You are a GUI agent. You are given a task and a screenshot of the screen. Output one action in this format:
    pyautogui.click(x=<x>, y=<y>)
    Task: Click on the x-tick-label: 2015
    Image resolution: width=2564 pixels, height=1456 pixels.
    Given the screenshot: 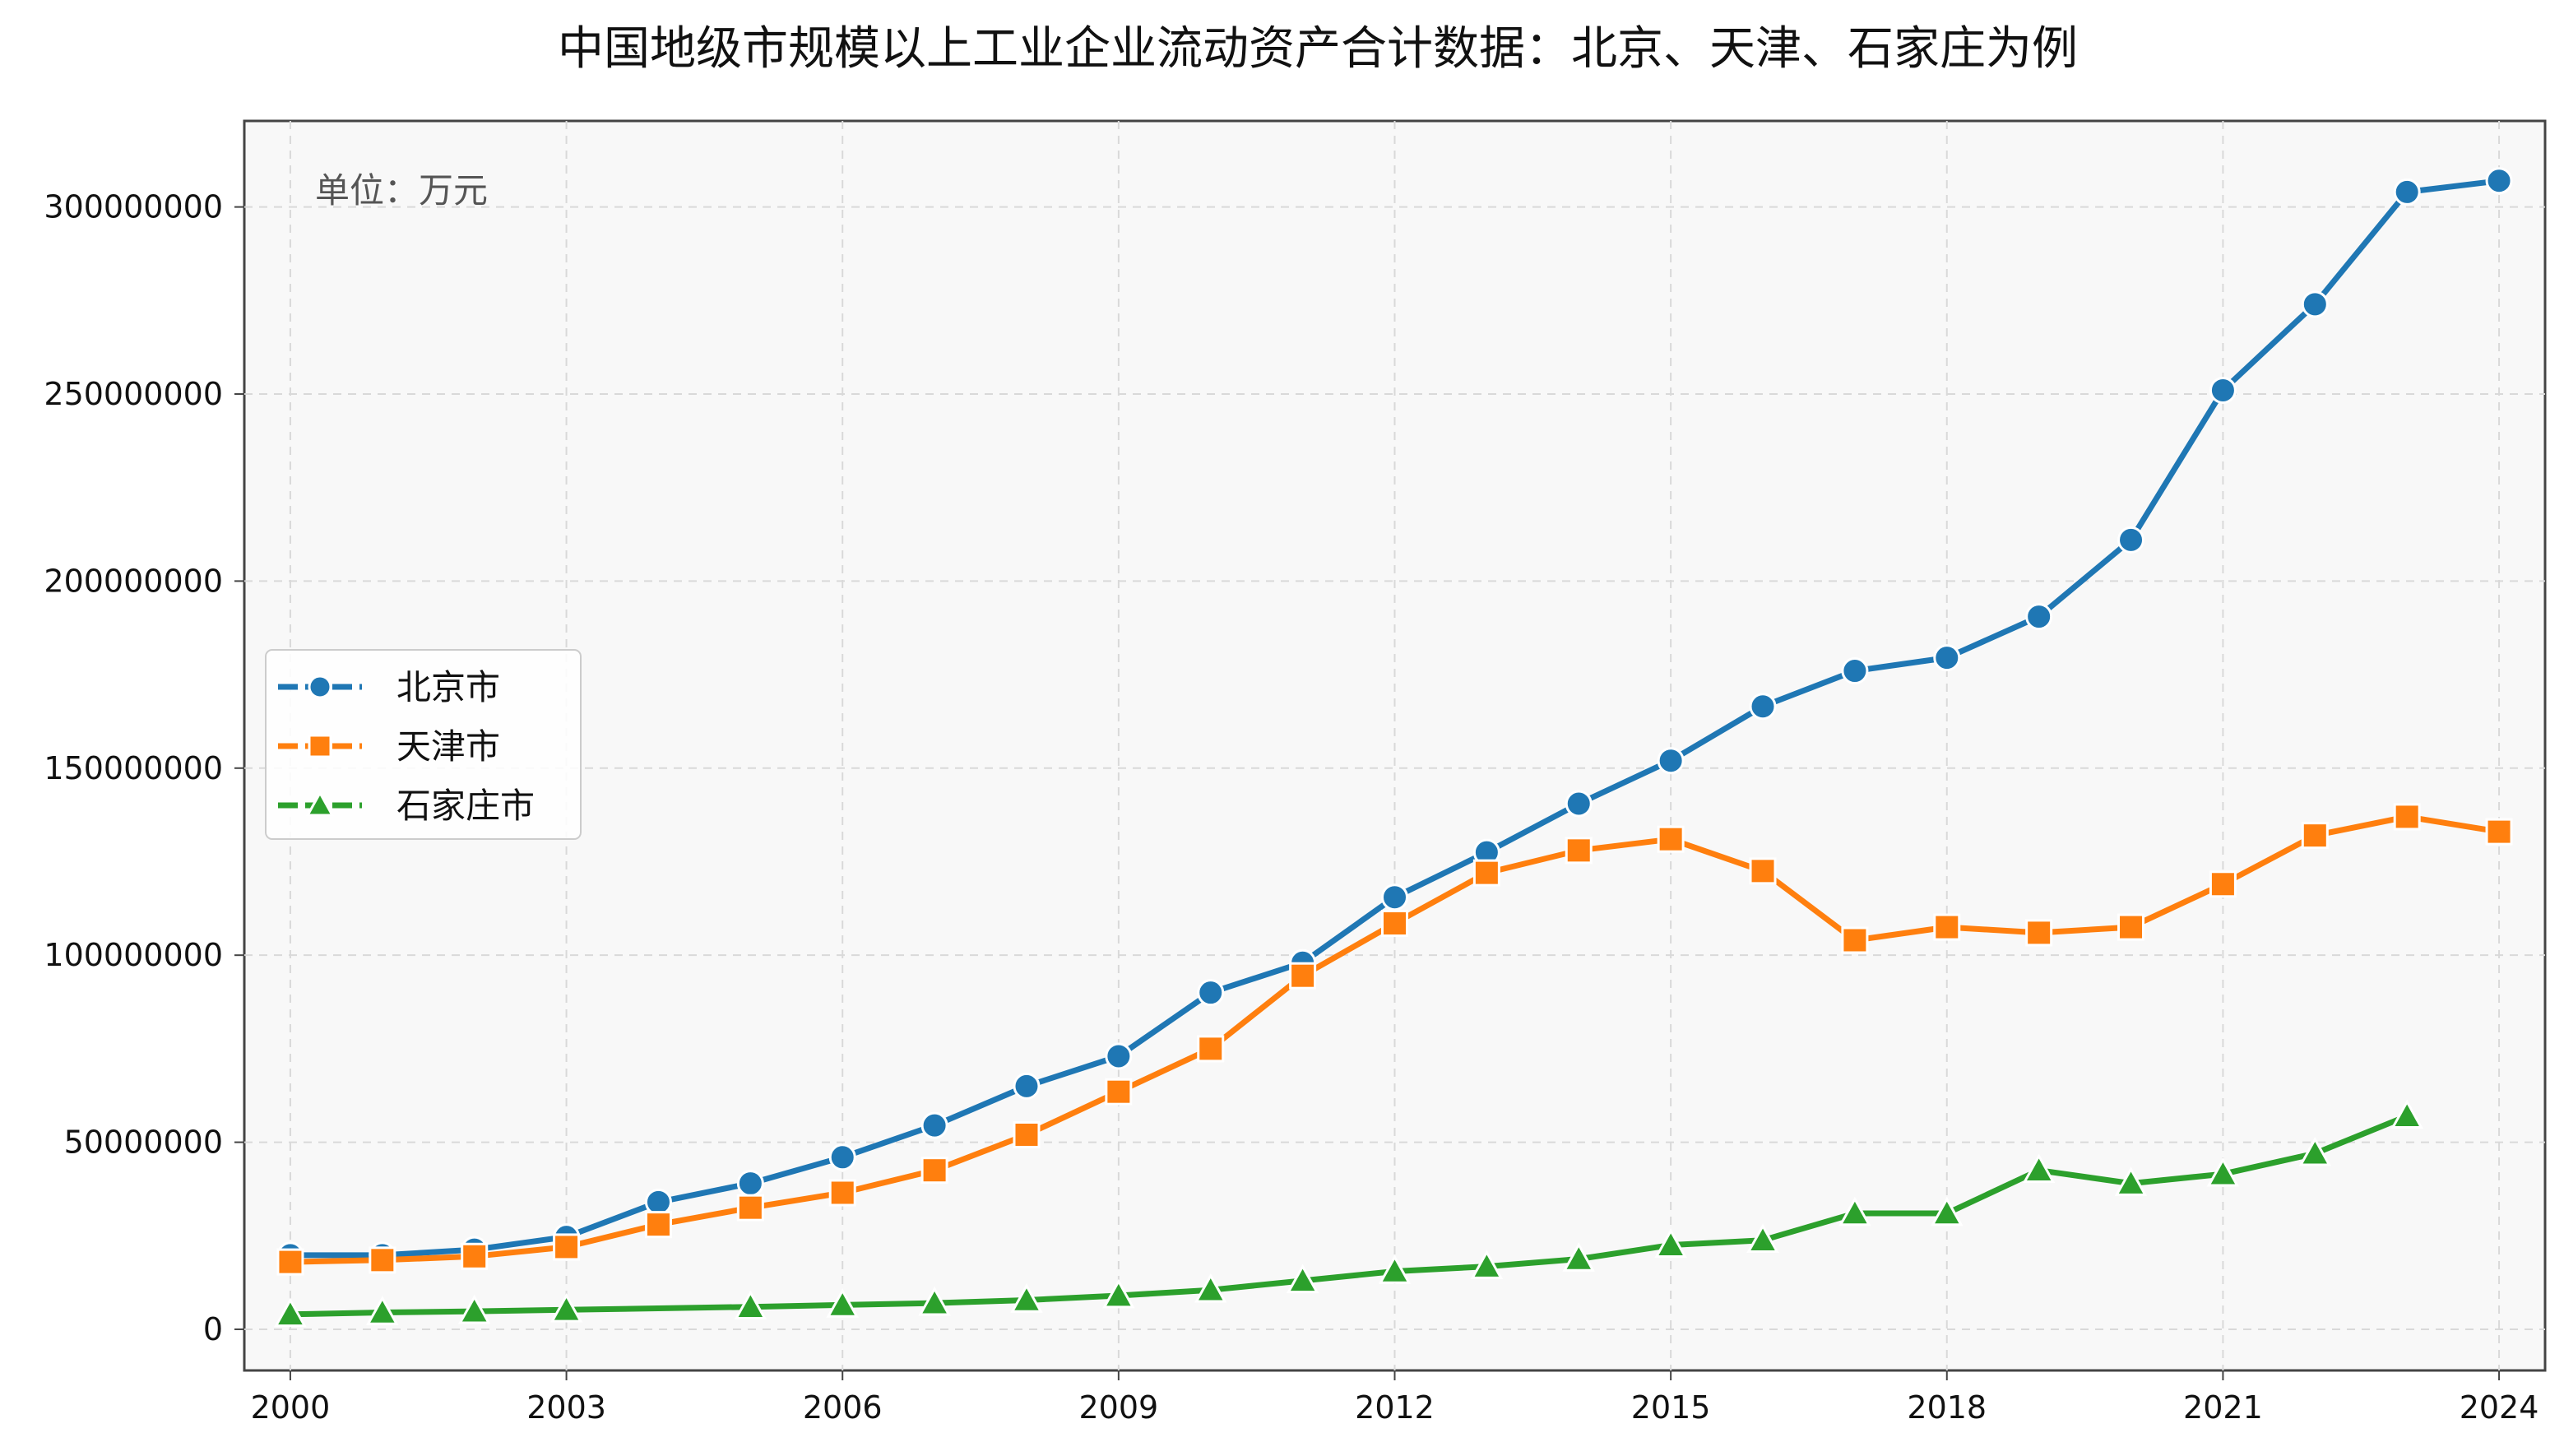 What is the action you would take?
    pyautogui.click(x=1671, y=1407)
    